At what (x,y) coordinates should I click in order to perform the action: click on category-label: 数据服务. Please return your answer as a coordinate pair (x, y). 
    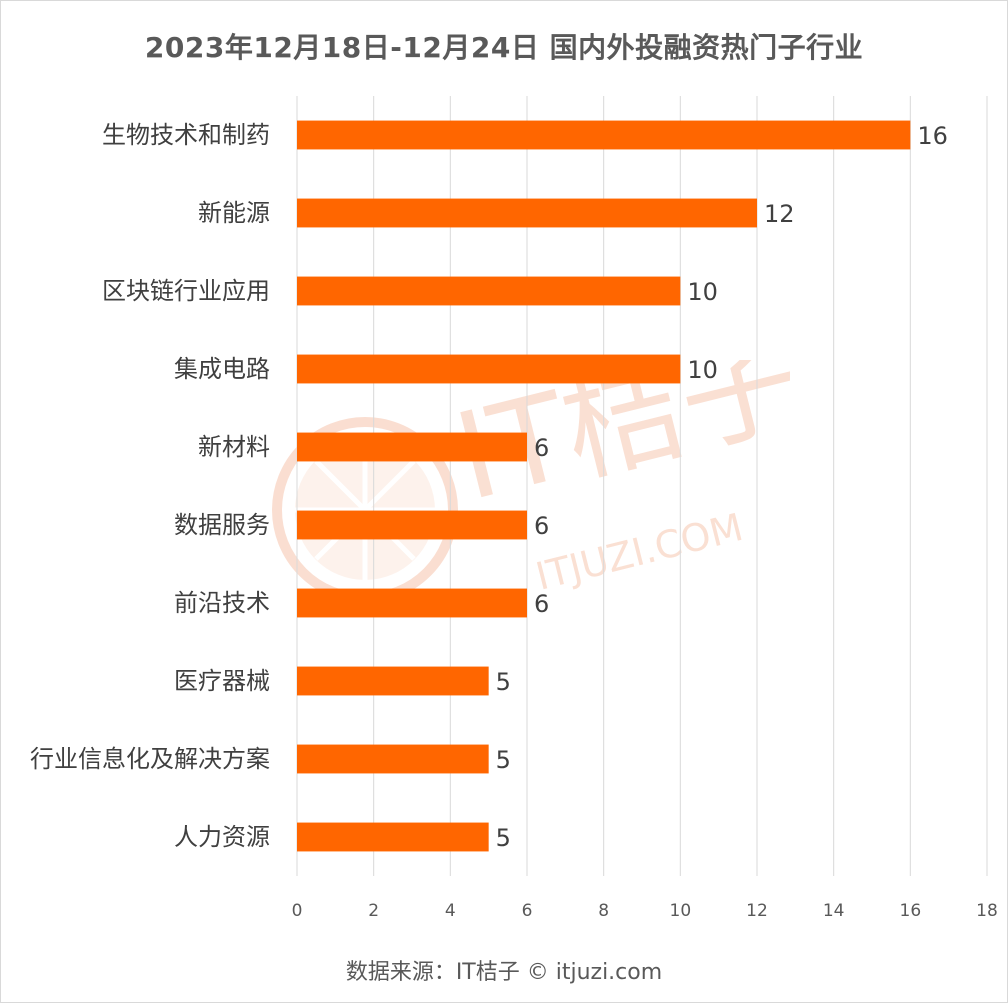
    Looking at the image, I should click on (222, 525).